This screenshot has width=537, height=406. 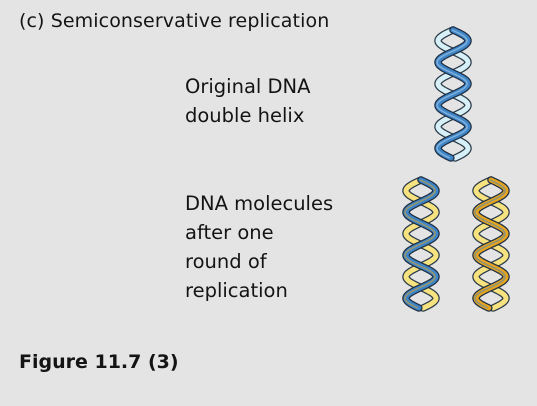 I want to click on helix-strand-front, so click(x=453, y=94).